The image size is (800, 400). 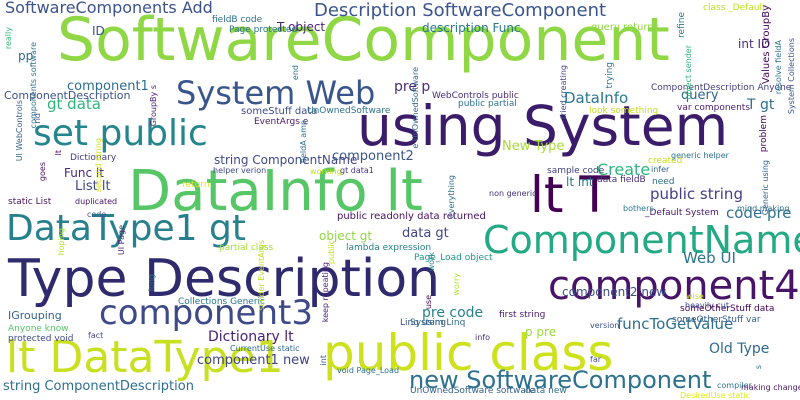 I want to click on word: keep repeating, so click(x=325, y=292).